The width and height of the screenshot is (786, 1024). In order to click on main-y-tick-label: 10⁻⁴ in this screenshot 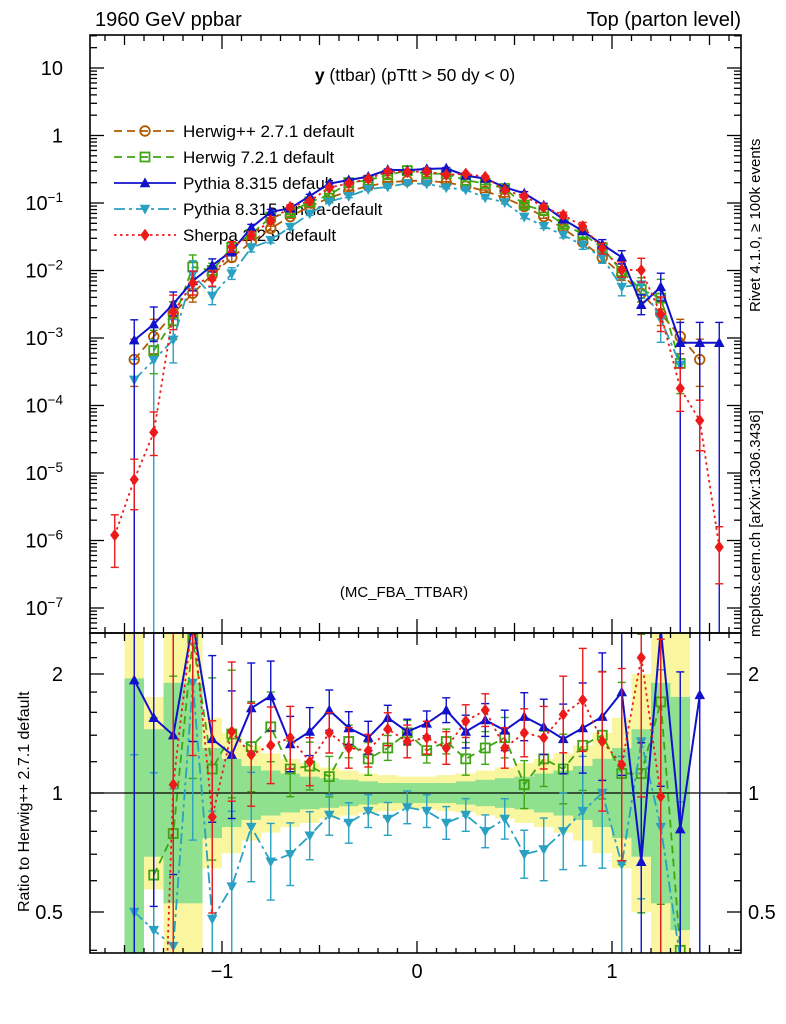, I will do `click(44, 405)`.